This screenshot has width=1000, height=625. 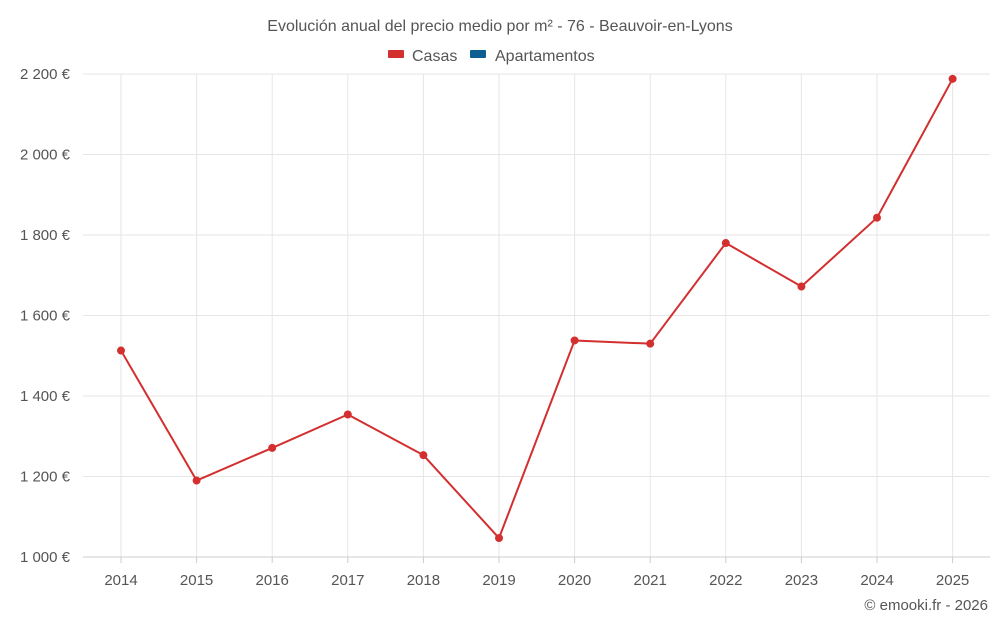 I want to click on x-tick-label: 2015, so click(x=196, y=580).